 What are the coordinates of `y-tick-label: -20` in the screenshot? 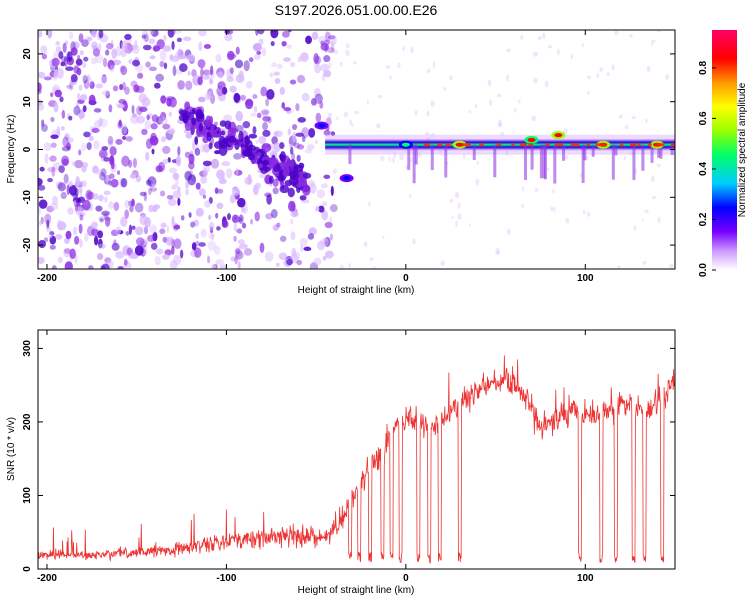 It's located at (27, 244).